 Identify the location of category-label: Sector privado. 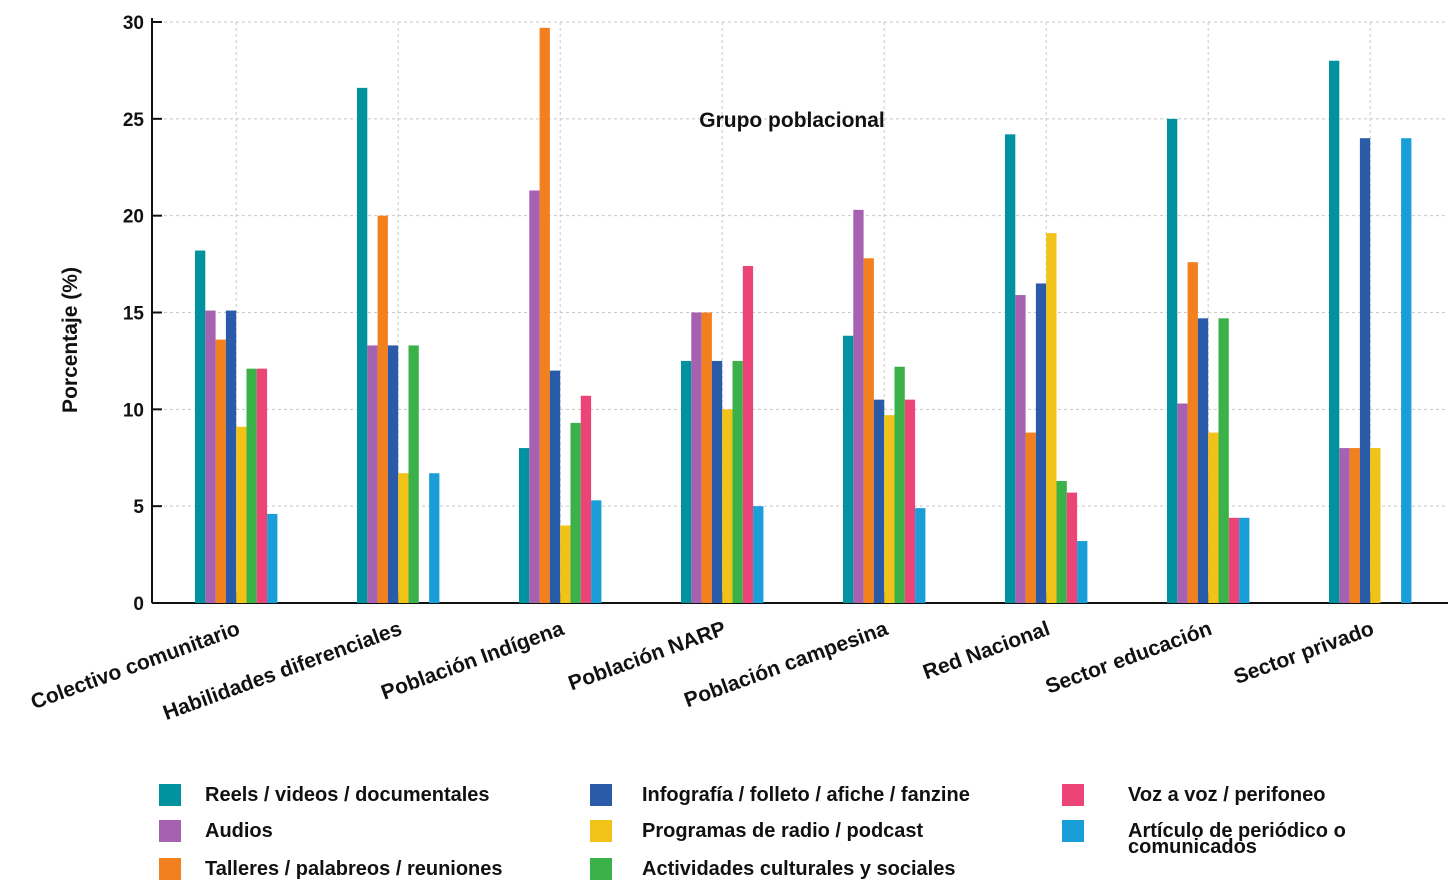
(1304, 653).